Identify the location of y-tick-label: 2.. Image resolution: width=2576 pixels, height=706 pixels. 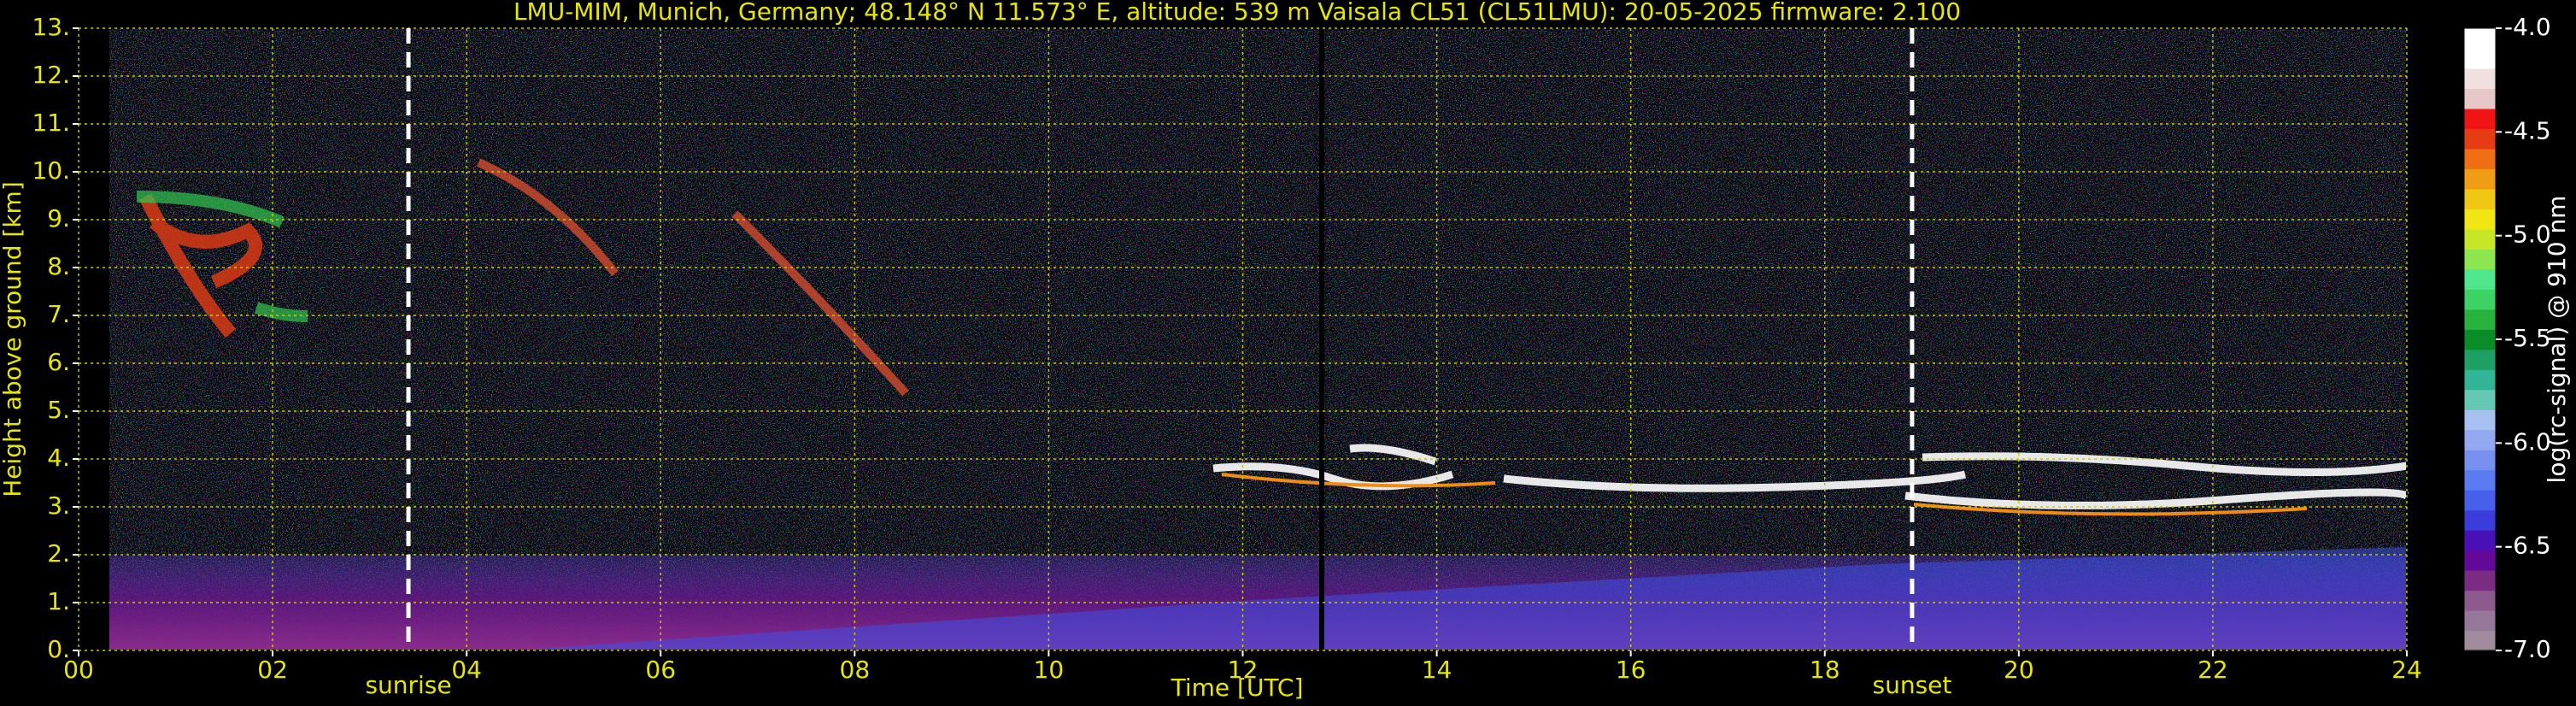
(59, 553).